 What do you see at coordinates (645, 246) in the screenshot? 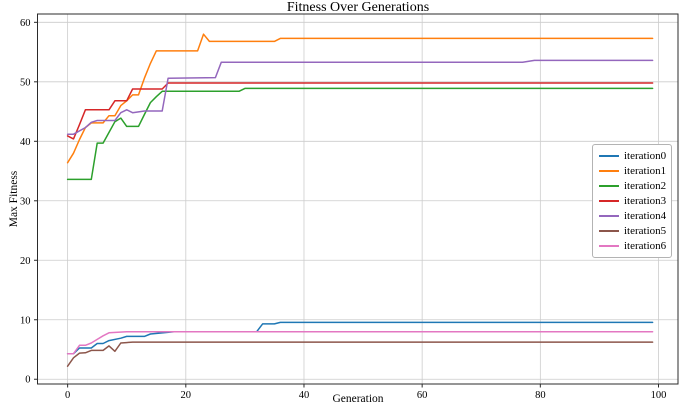
I see `legend-label: iteration6` at bounding box center [645, 246].